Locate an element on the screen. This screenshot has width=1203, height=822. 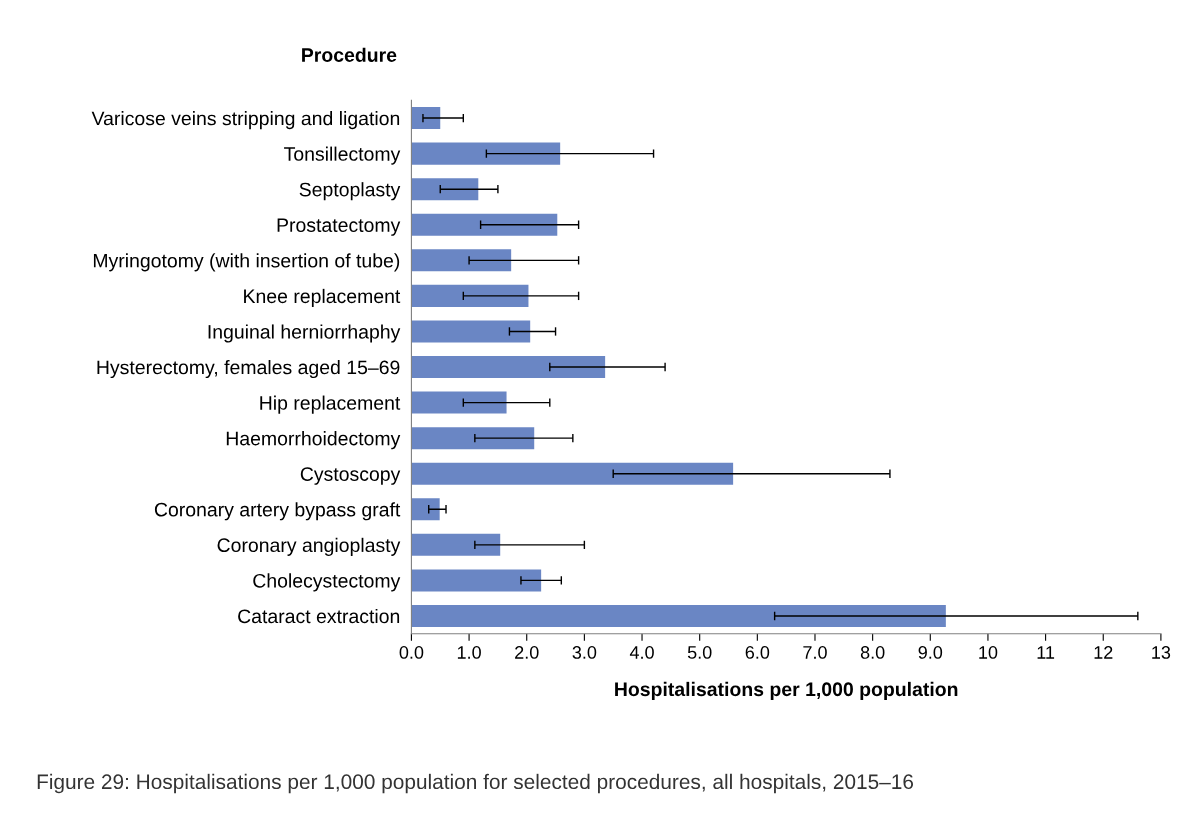
x-tick-label: 0.0 is located at coordinates (411, 652).